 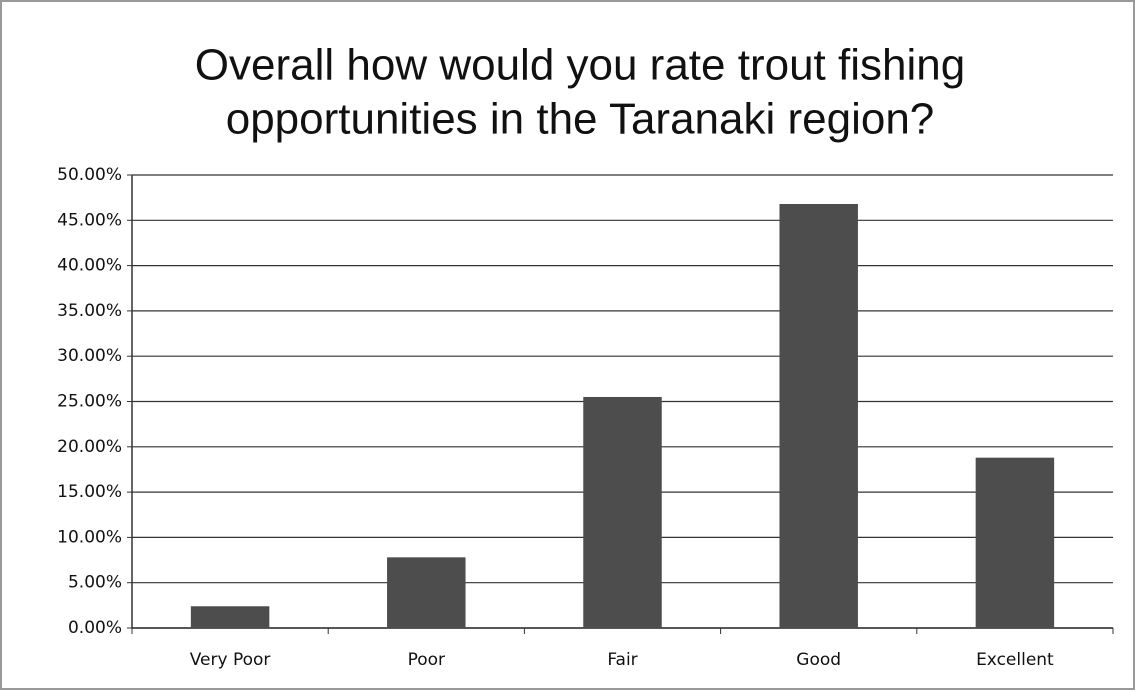 What do you see at coordinates (89, 492) in the screenshot?
I see `y-tick-label: 15.00%` at bounding box center [89, 492].